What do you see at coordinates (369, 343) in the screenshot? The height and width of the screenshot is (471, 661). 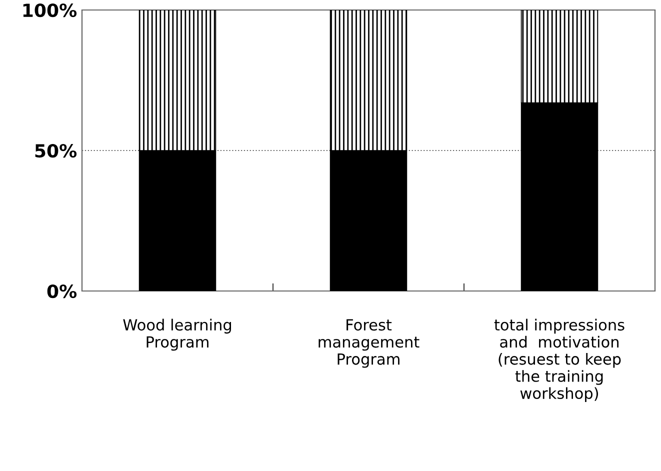 I see `x-tick-label: Forest management Program` at bounding box center [369, 343].